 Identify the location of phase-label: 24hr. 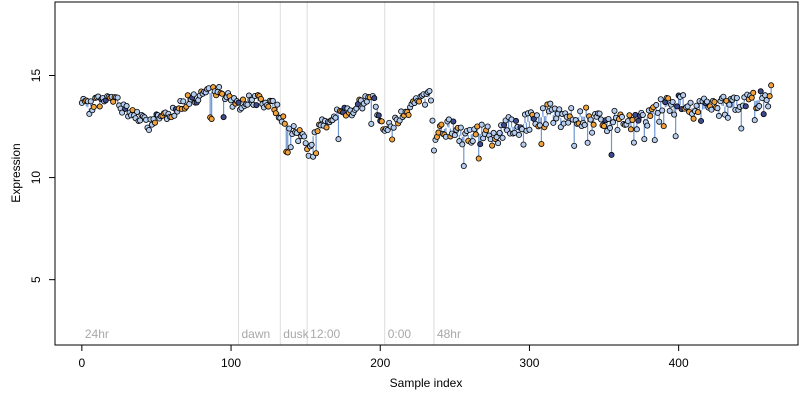
(97, 334).